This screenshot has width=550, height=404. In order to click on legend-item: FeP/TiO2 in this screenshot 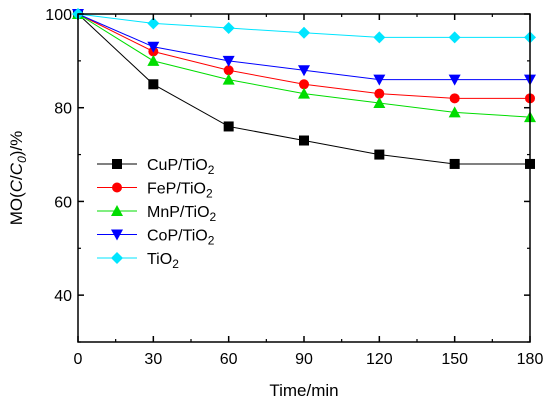, I will do `click(155, 191)`.